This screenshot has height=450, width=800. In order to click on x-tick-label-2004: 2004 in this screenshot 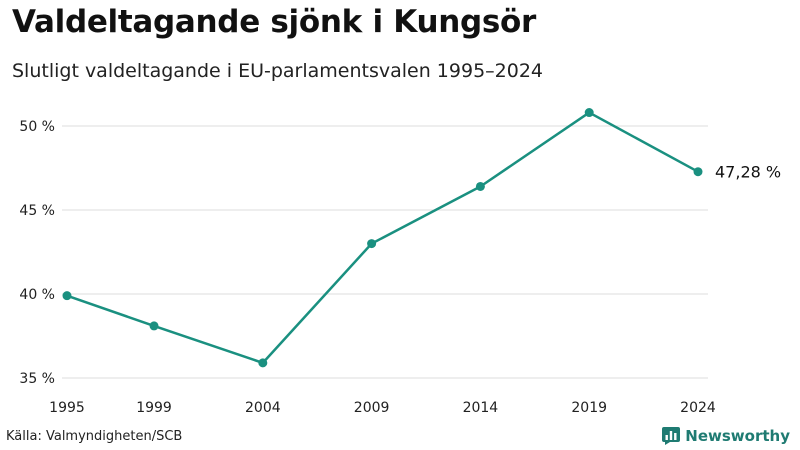, I will do `click(263, 408)`.